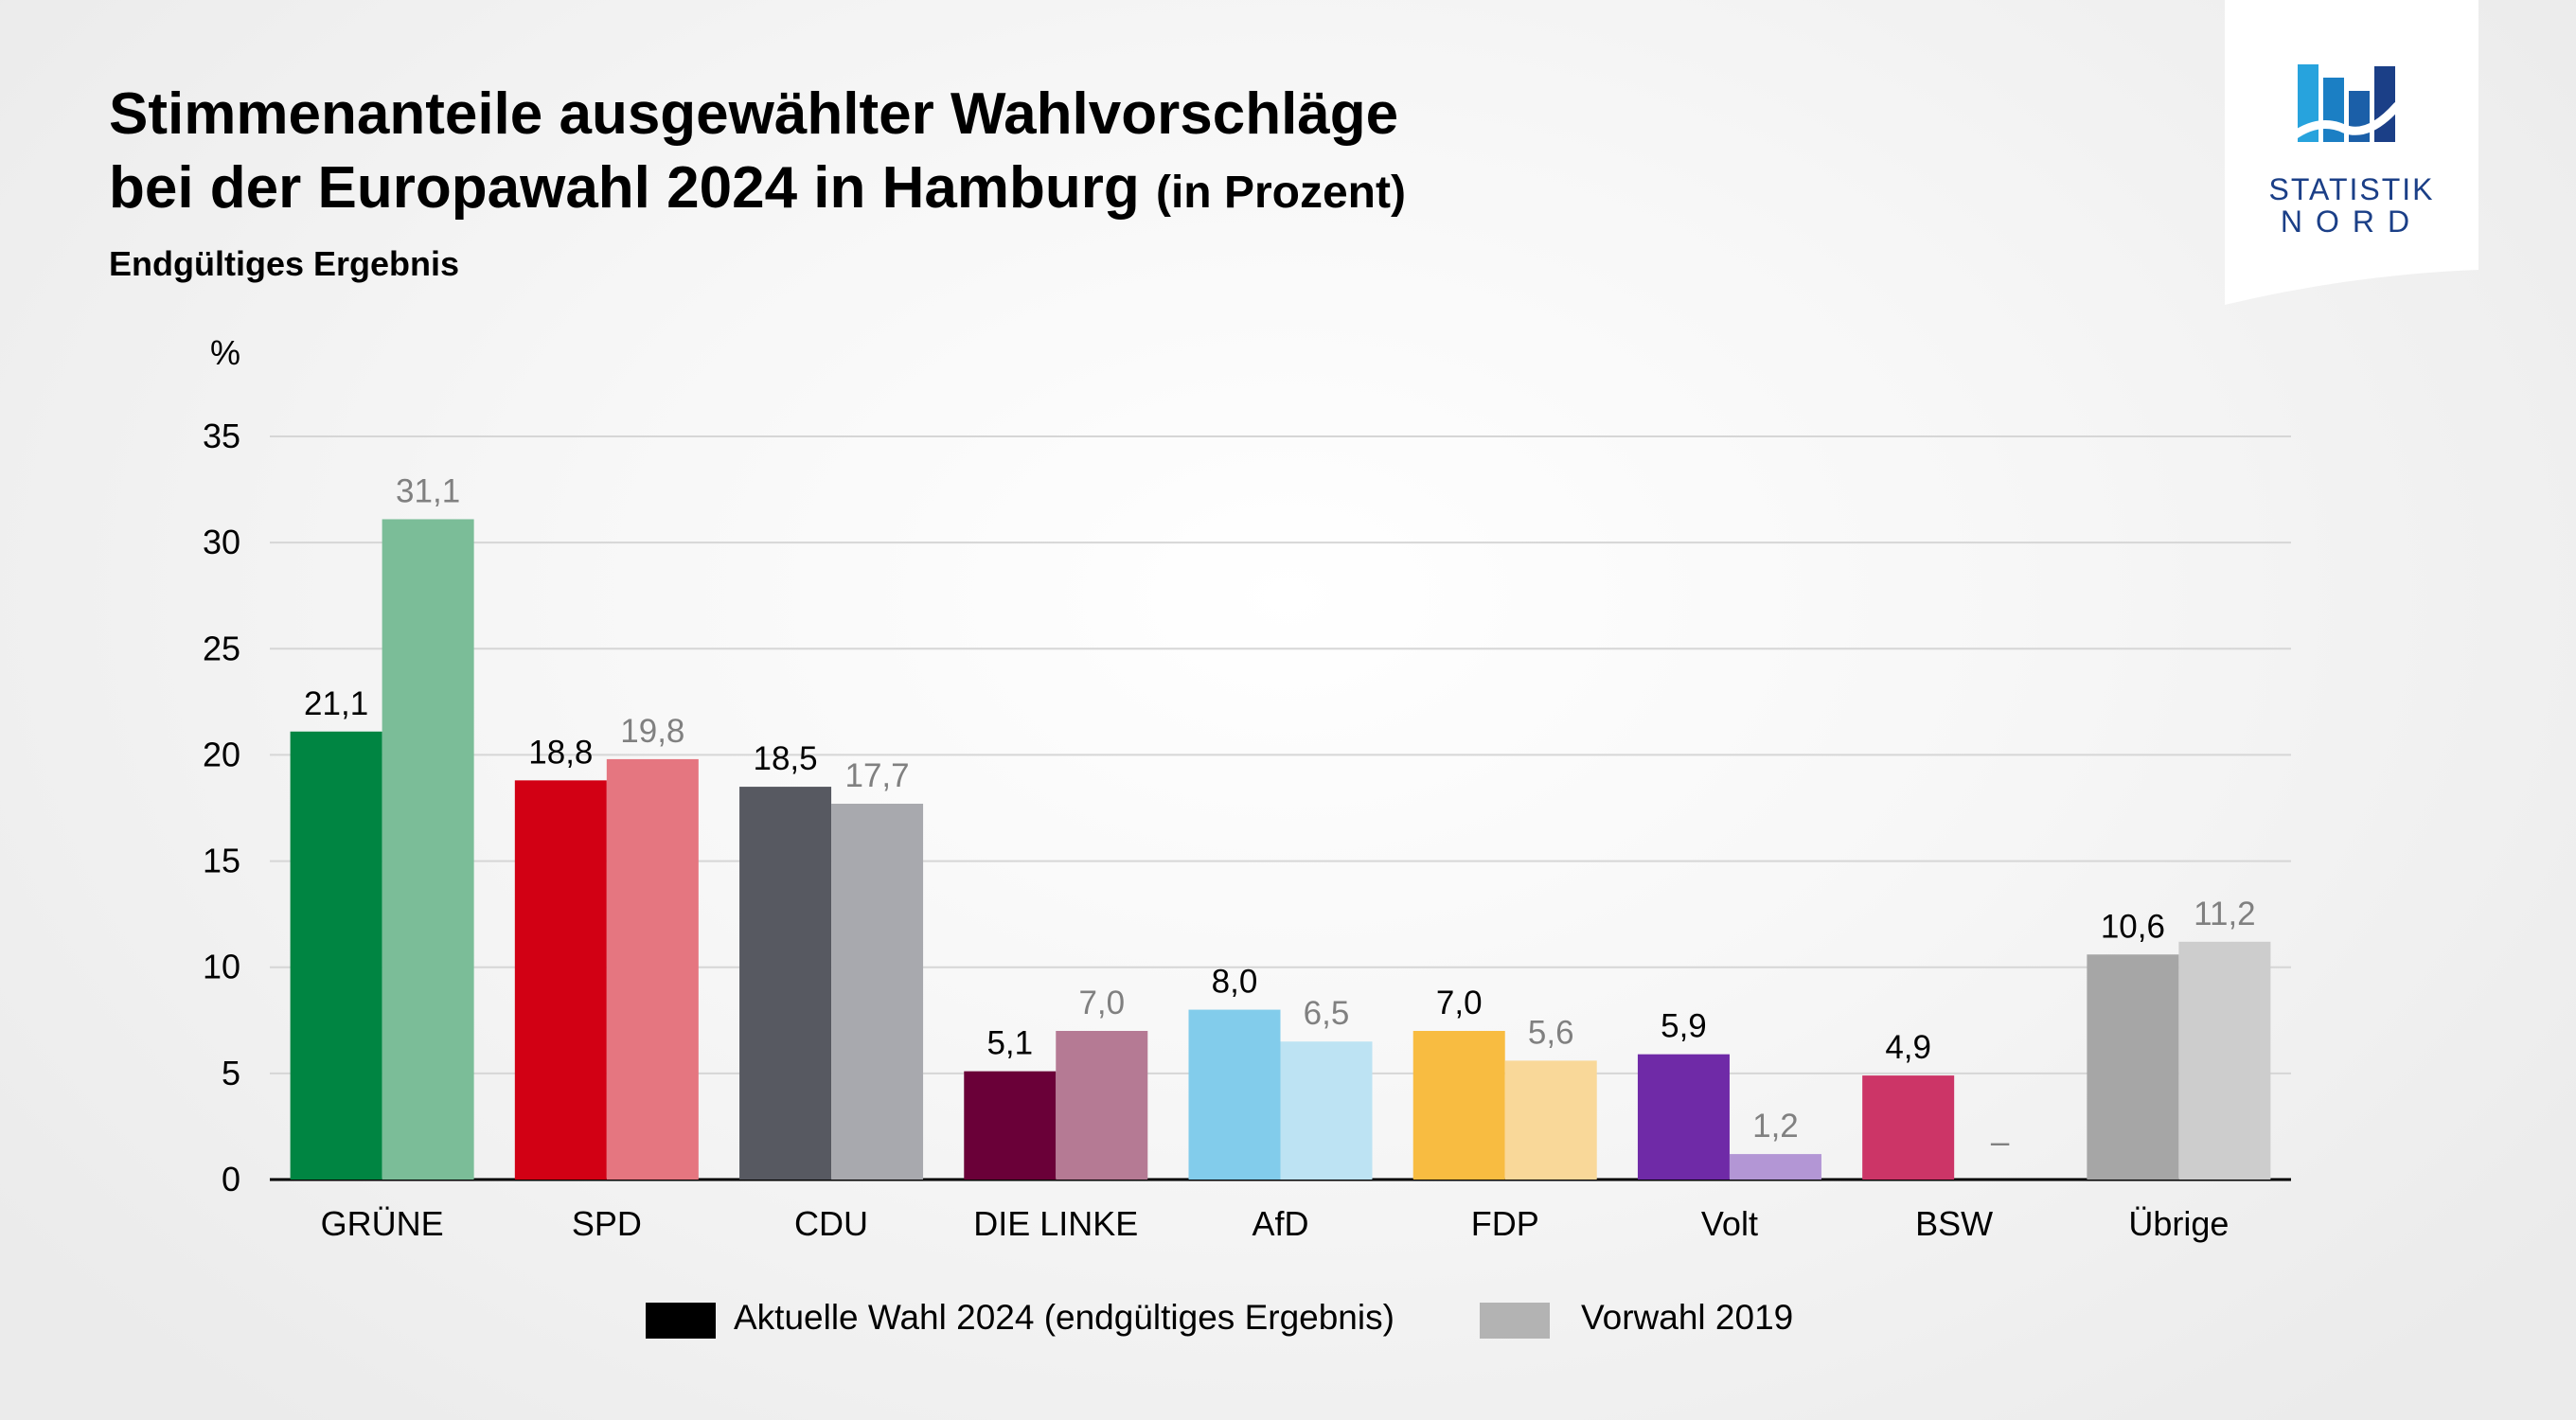  Describe the element at coordinates (561, 752) in the screenshot. I see `data-label-2024: 18,8` at that location.